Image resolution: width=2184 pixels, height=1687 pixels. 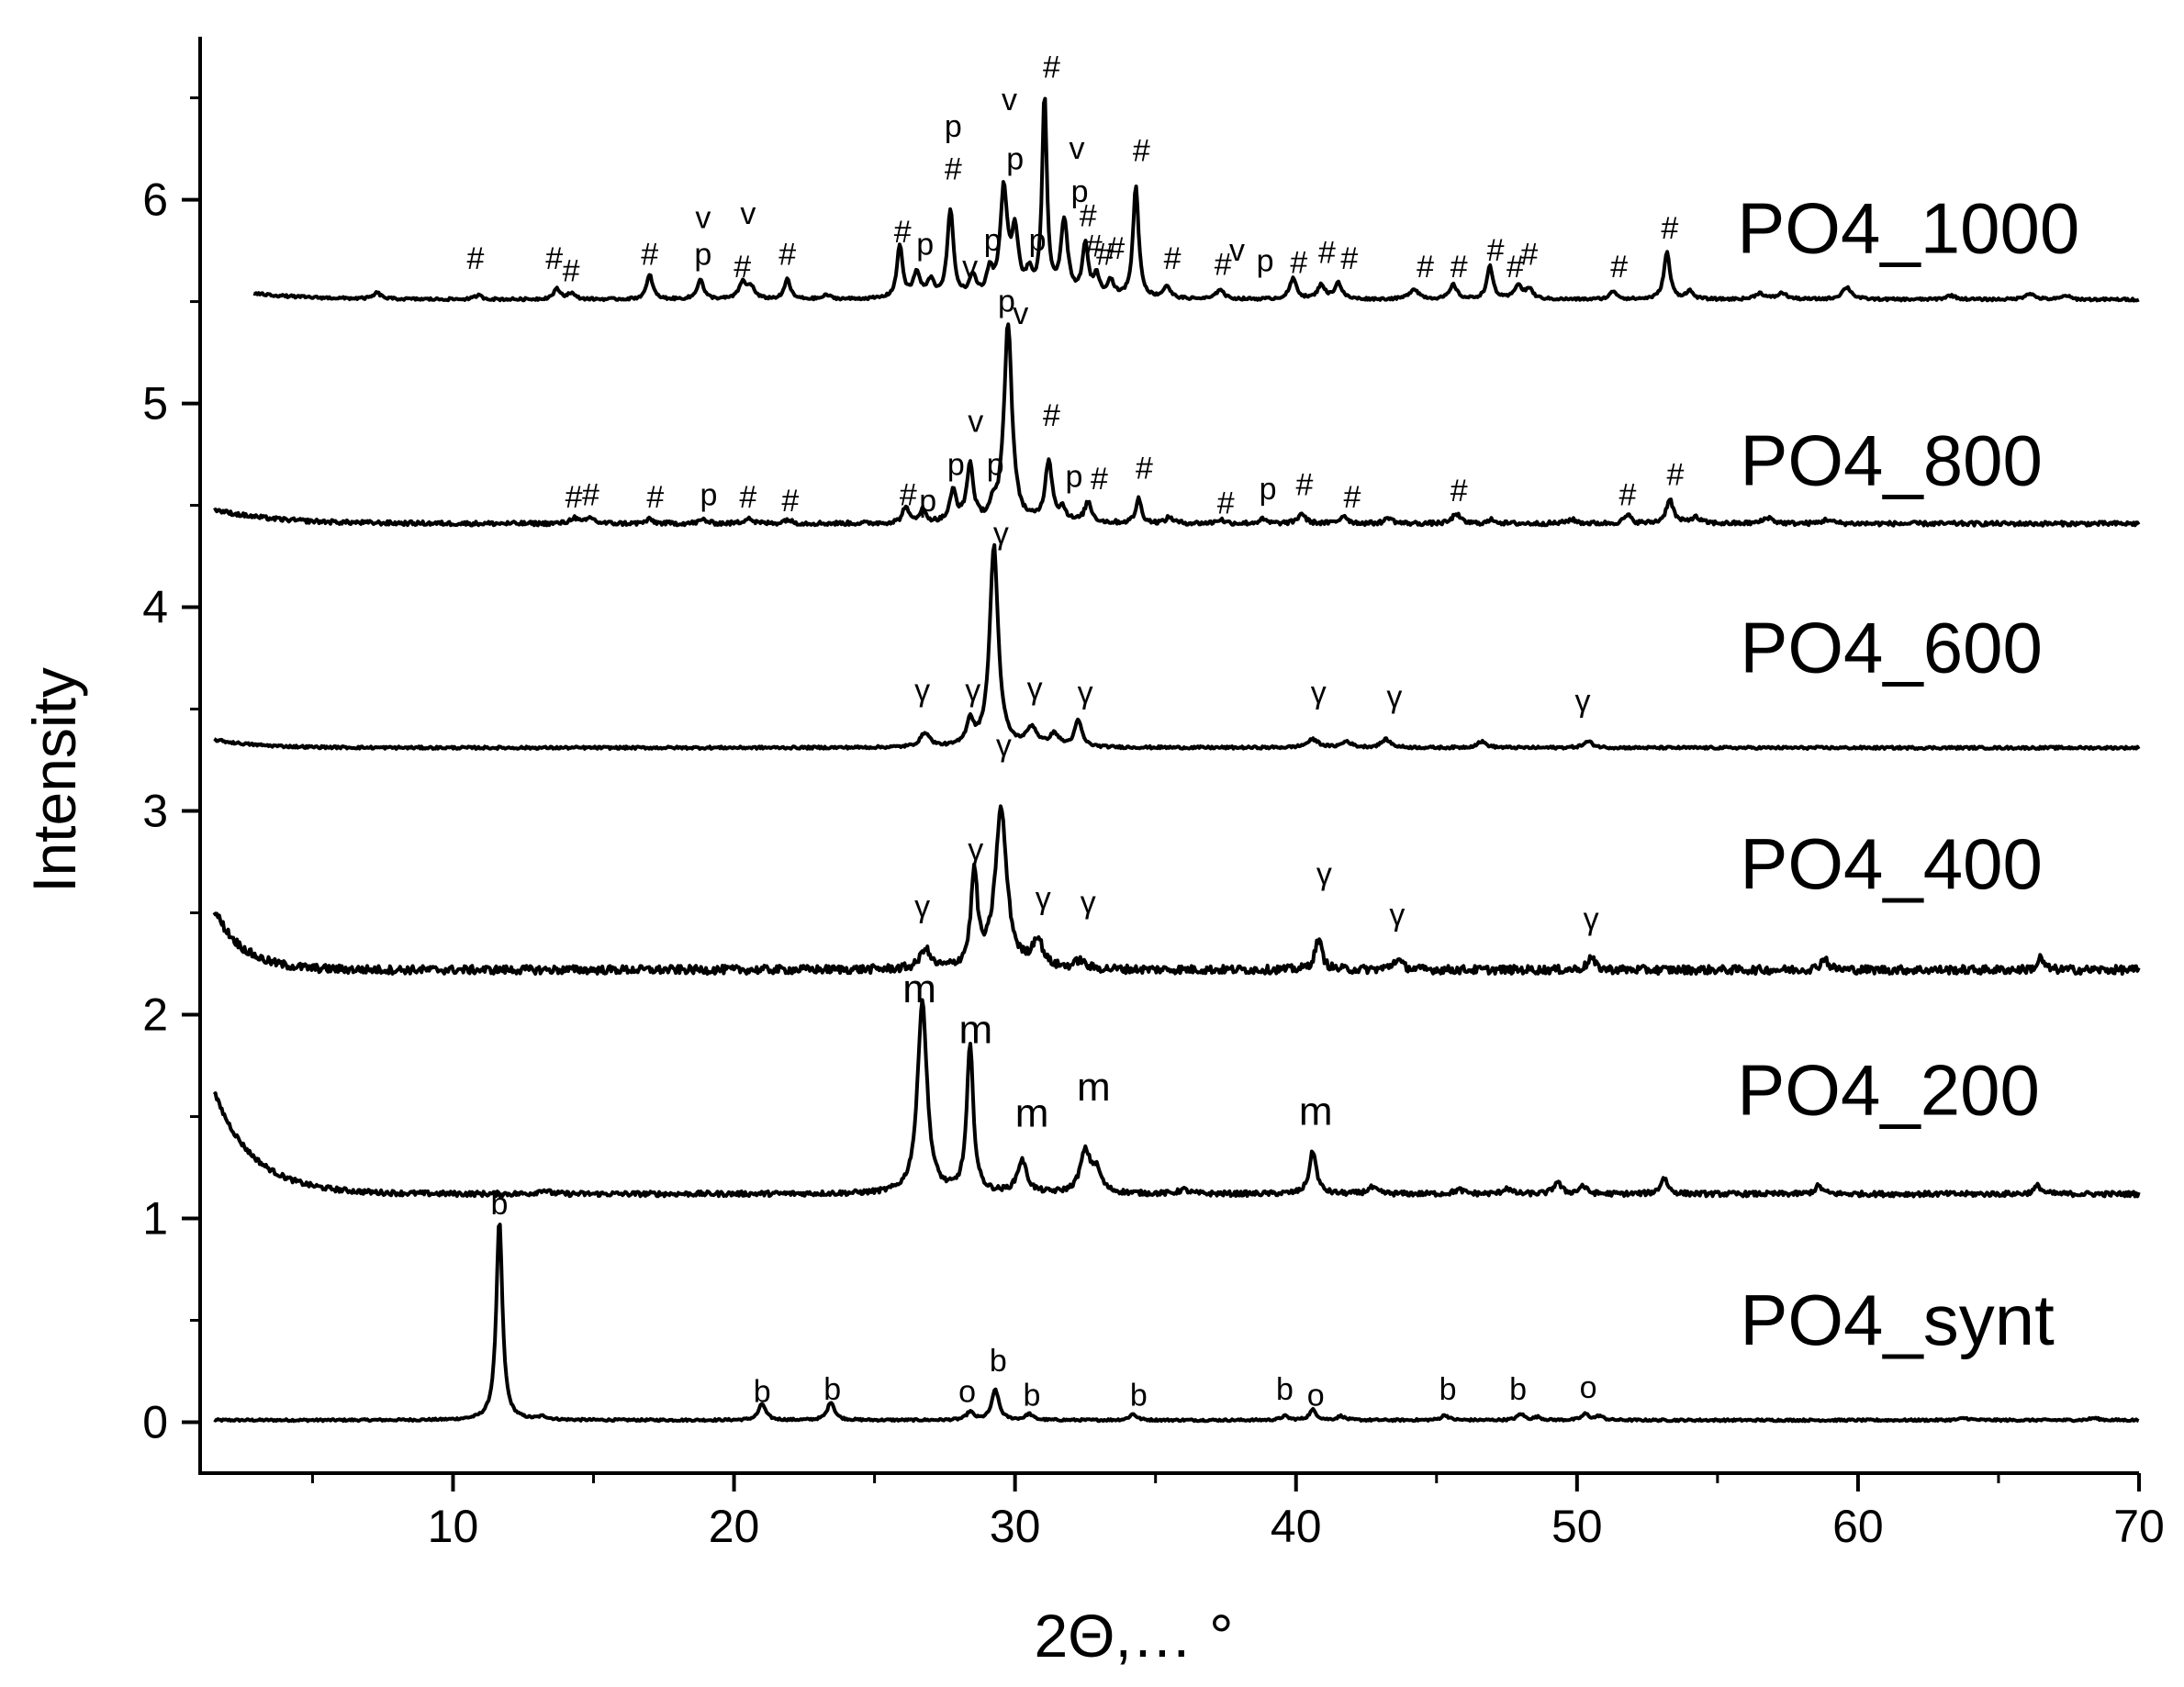 I want to click on y-axis-title: Intensity, so click(x=54, y=780).